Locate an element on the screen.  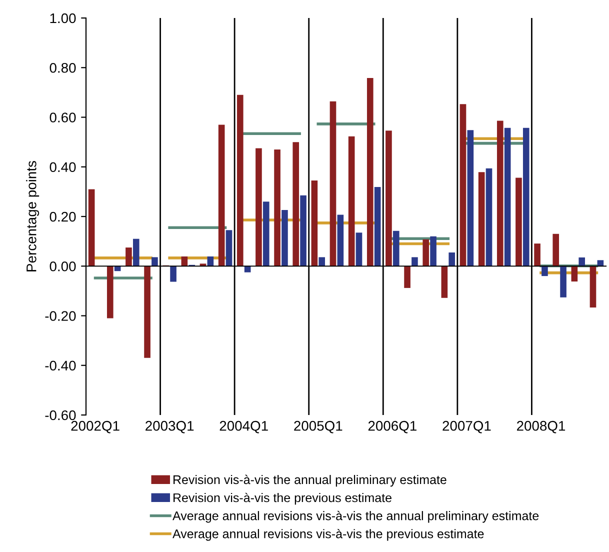
x-tick-label: 2006Q1 is located at coordinates (392, 427).